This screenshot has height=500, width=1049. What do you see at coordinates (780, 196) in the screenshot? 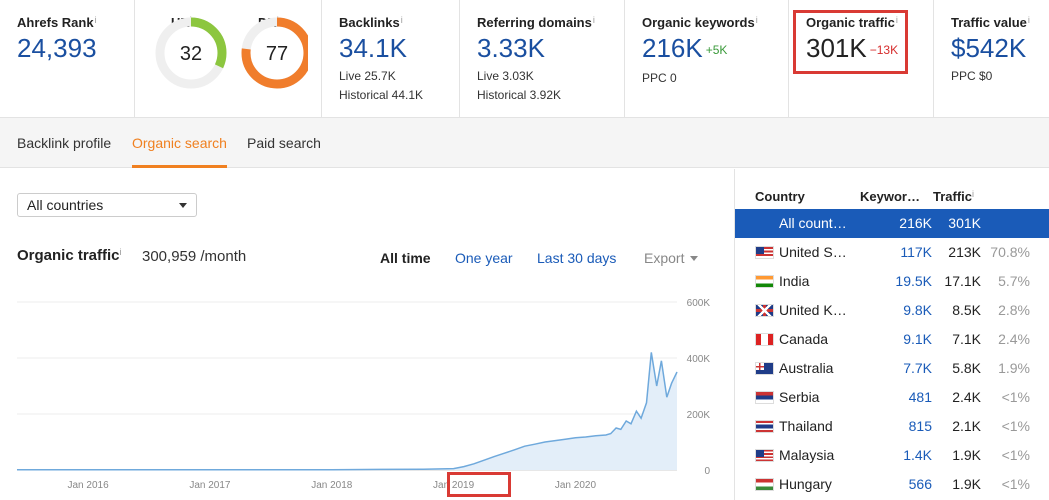
I see `header-country: Country` at bounding box center [780, 196].